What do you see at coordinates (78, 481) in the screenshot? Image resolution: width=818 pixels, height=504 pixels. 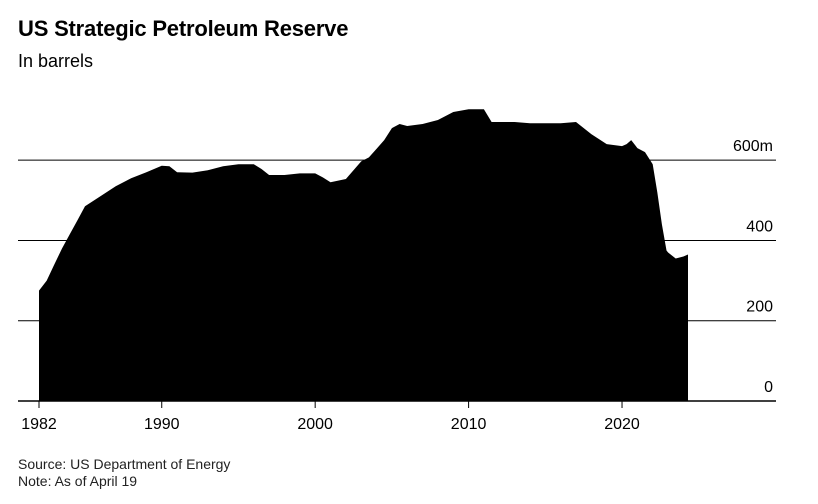 I see `date-note: Note: As of April 19` at bounding box center [78, 481].